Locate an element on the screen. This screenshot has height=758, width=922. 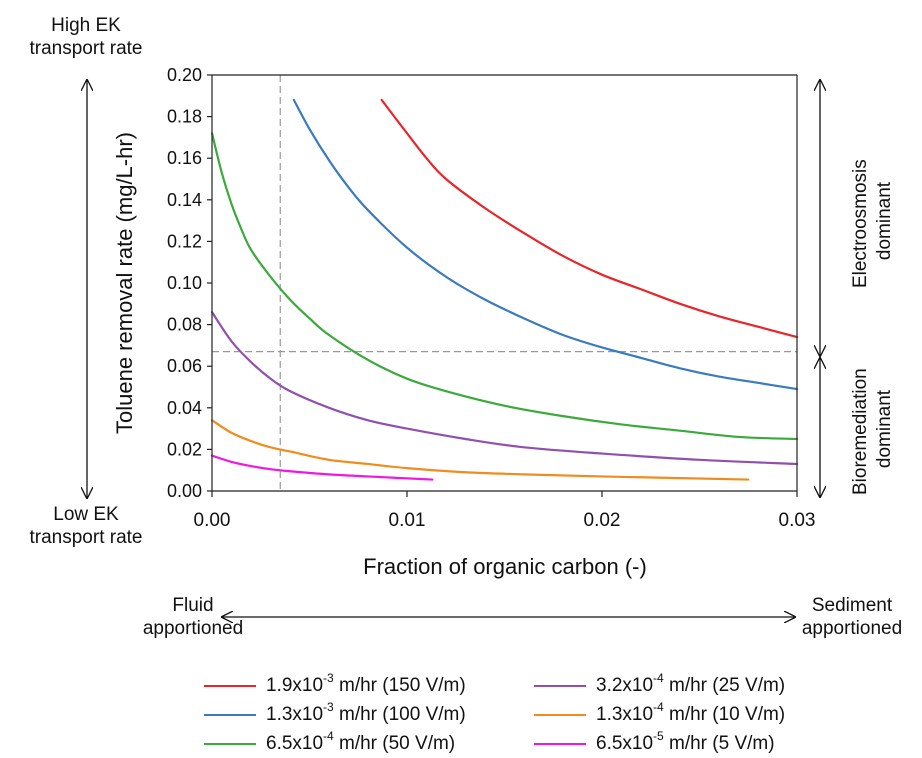
y-tick-label: 0.16 is located at coordinates (184, 158).